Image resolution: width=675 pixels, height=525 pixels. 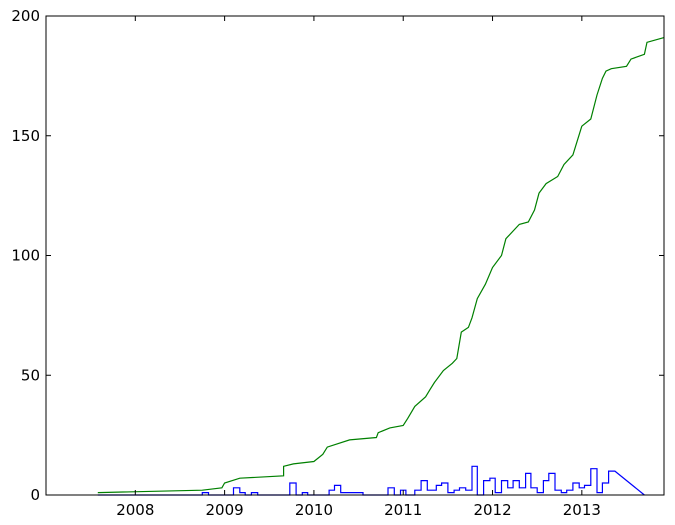 I want to click on x-tick-label: 2009, so click(x=225, y=510).